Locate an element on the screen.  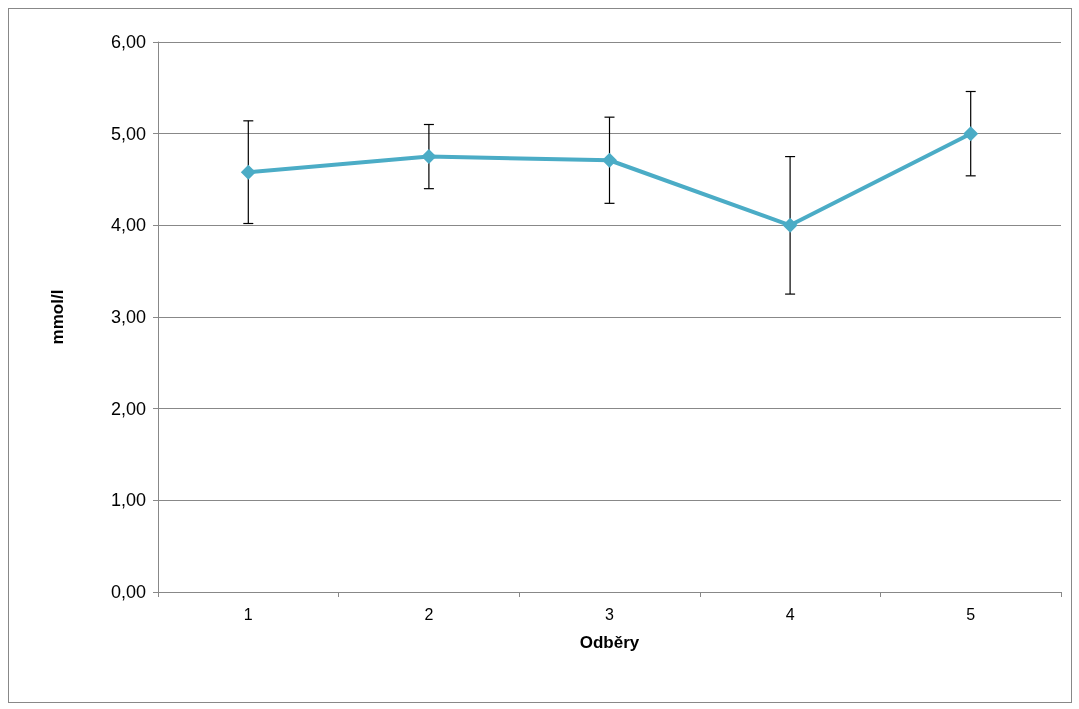
x-axis-title: Odběry is located at coordinates (609, 642).